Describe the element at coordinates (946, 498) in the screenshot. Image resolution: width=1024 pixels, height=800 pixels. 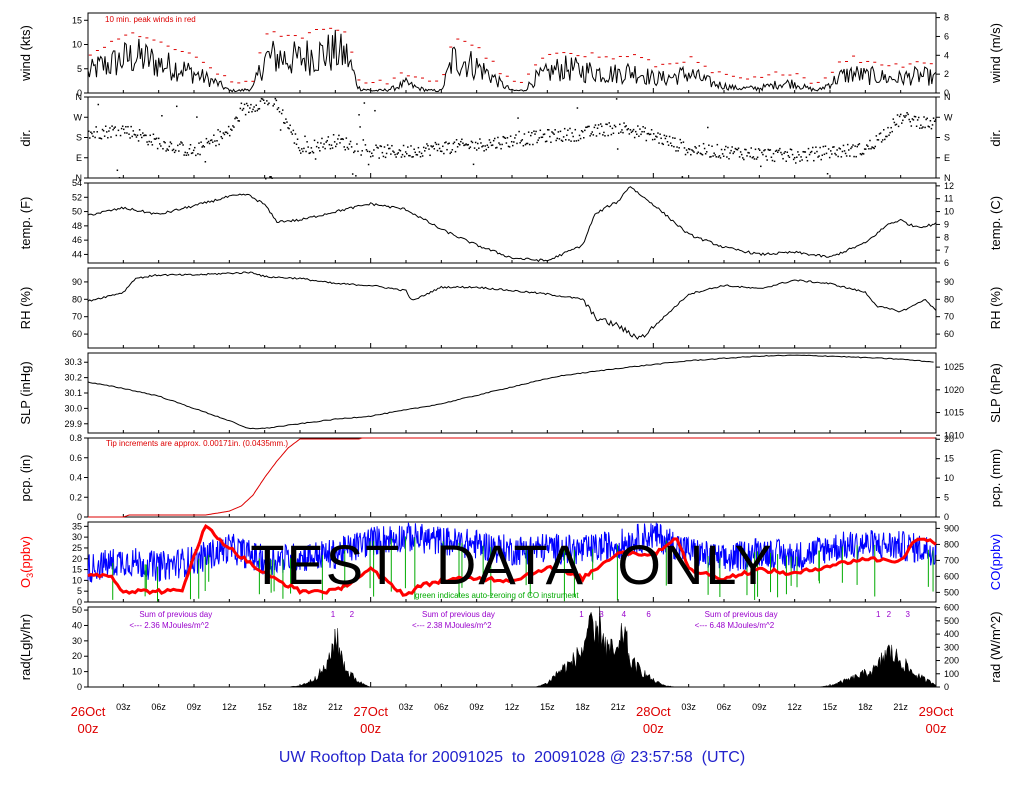
I see `pcp-right-tick-label: 5` at that location.